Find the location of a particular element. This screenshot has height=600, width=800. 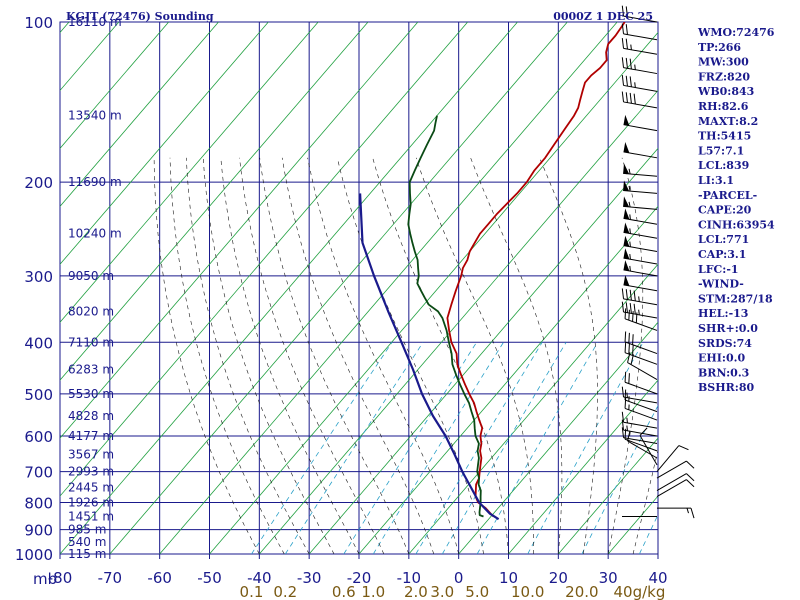

index-item-10: LI:3.1 is located at coordinates (716, 180).